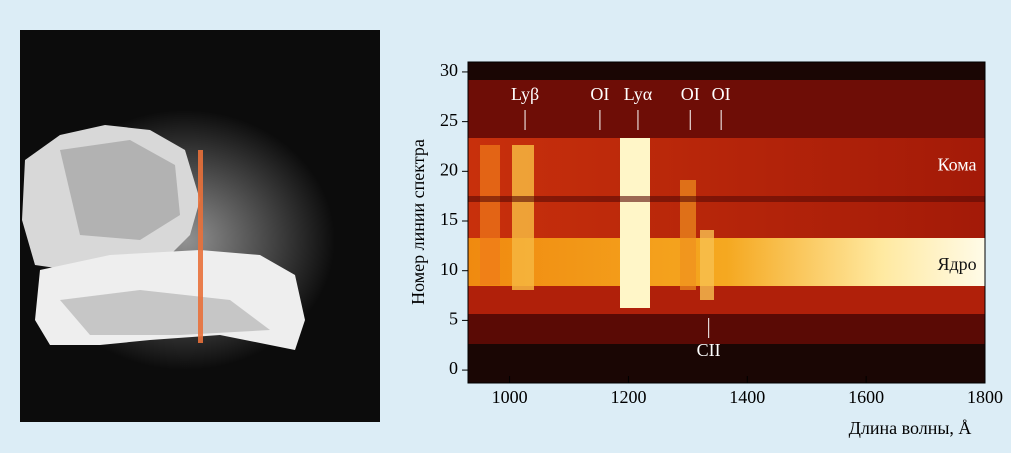 Image resolution: width=1011 pixels, height=453 pixels. What do you see at coordinates (985, 397) in the screenshot?
I see `x-tick-label: 1800` at bounding box center [985, 397].